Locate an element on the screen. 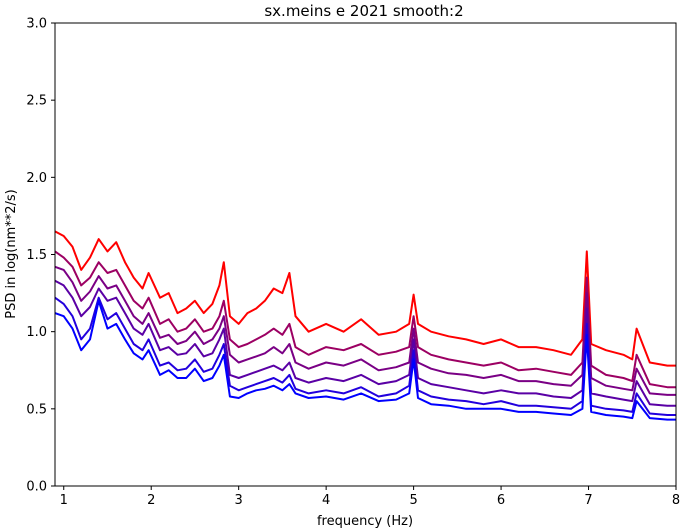  x-axis-label: frequency (Hz) is located at coordinates (365, 521).